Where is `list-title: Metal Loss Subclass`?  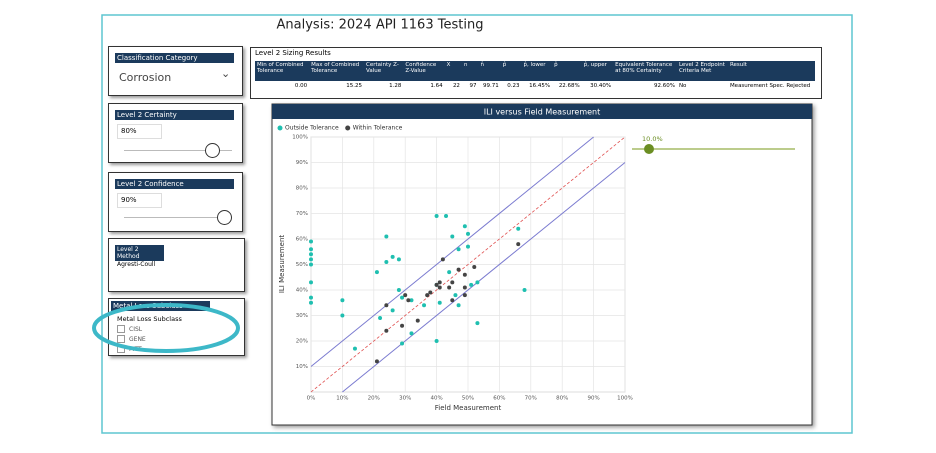 list-title: Metal Loss Subclass is located at coordinates (149, 319).